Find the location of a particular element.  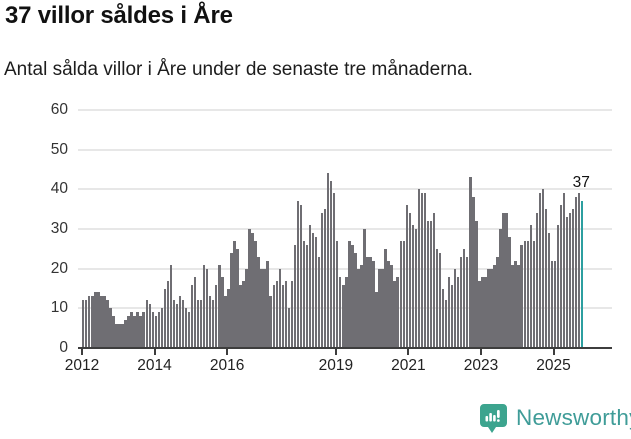

y-axis-tick-label: 10 is located at coordinates (59, 308).